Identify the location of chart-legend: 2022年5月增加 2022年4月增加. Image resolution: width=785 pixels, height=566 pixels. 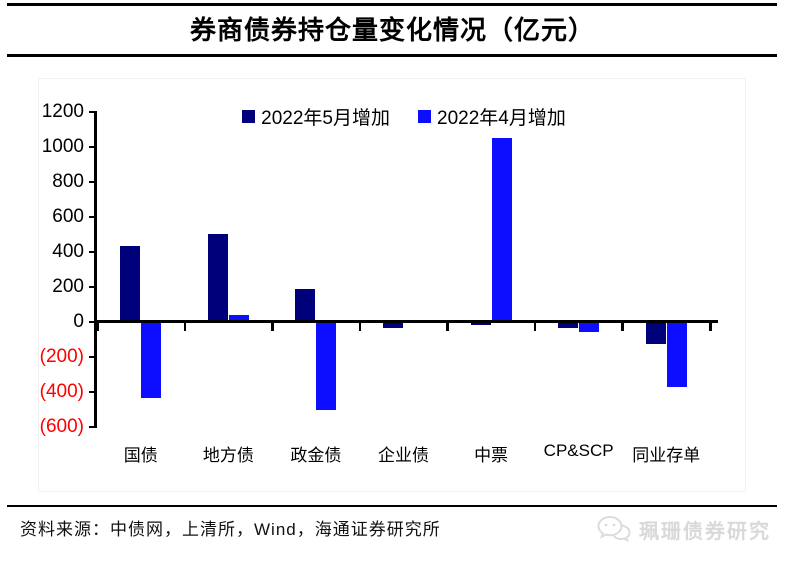
(404, 116).